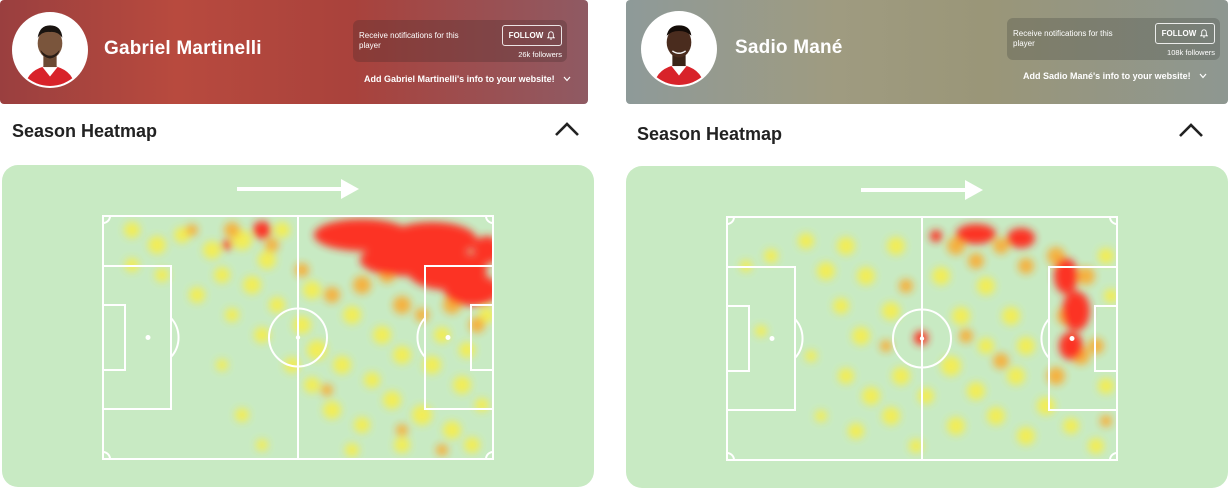  Describe the element at coordinates (183, 48) in the screenshot. I see `player-name: Gabriel Martinelli` at that location.